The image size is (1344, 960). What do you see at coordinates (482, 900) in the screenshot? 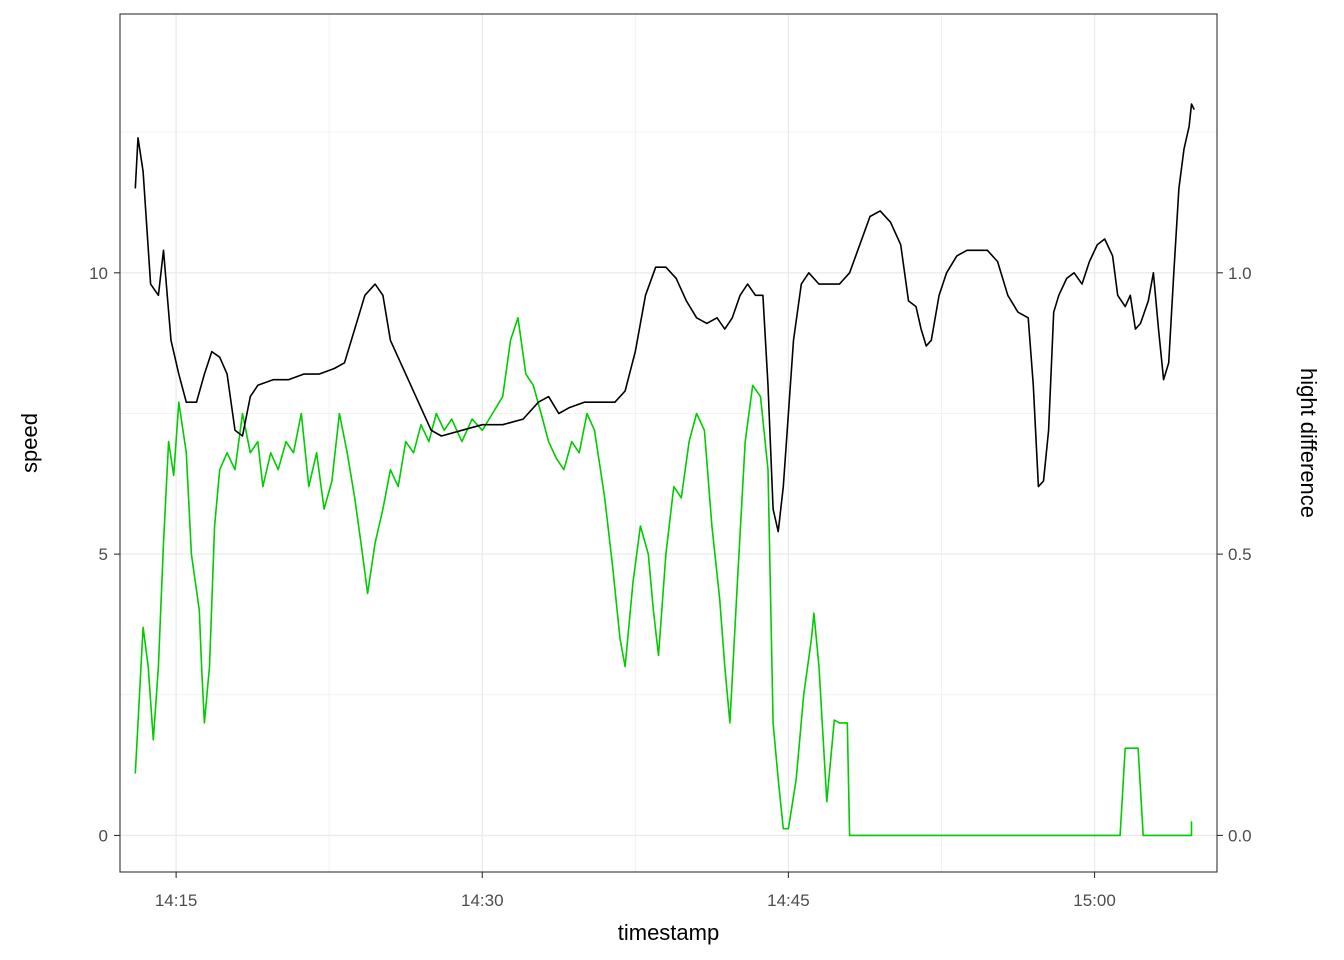
I see `x-tick-label: 14:30` at bounding box center [482, 900].